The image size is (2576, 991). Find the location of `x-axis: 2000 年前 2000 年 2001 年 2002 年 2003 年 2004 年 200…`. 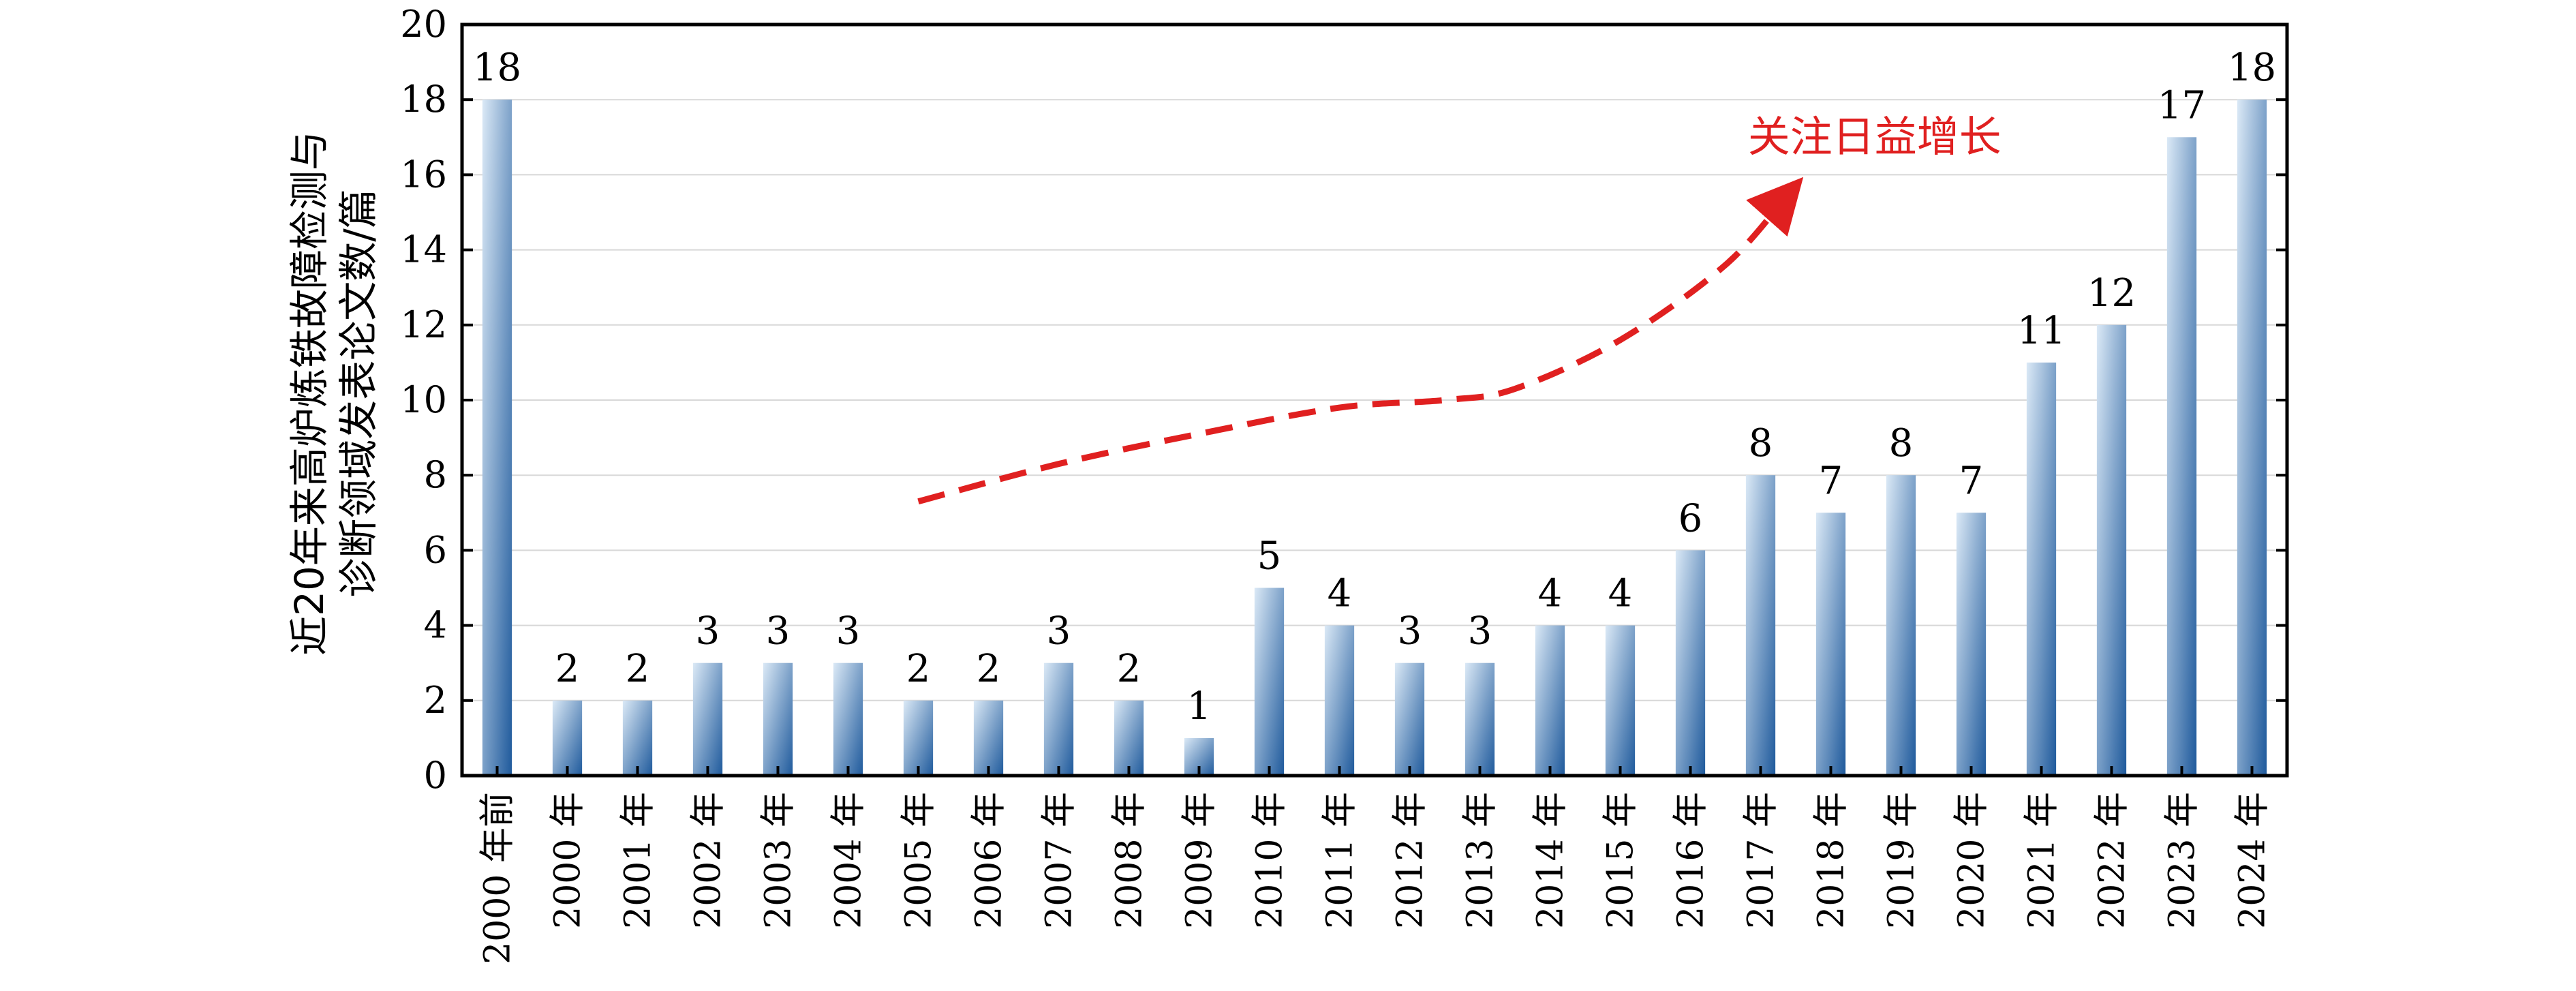

x-axis: 2000 年前 2000 年 2001 年 2002 年 2003 年 2004 年 200… is located at coordinates (1375, 865).